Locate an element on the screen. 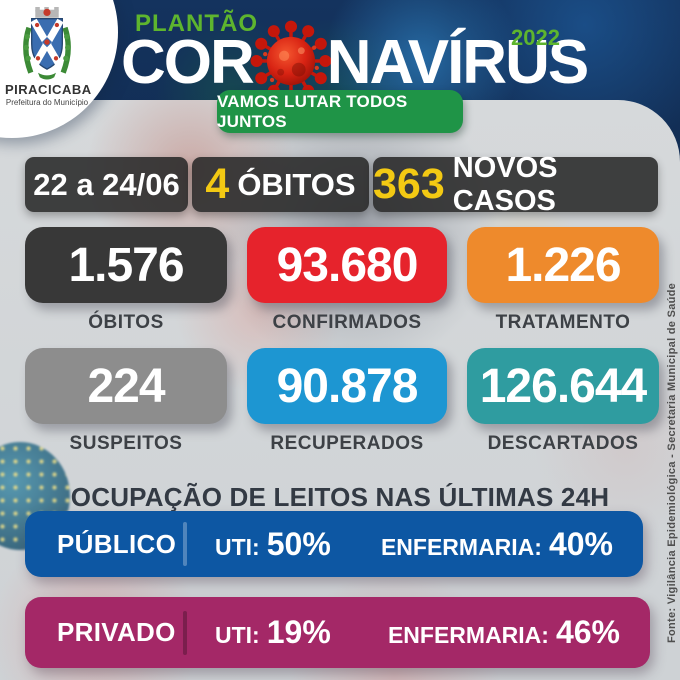 This screenshot has height=680, width=680. beds-section-title: OCUPAÇÃO DE LEITOS NAS ÚLTIMAS 24H is located at coordinates (340, 497).